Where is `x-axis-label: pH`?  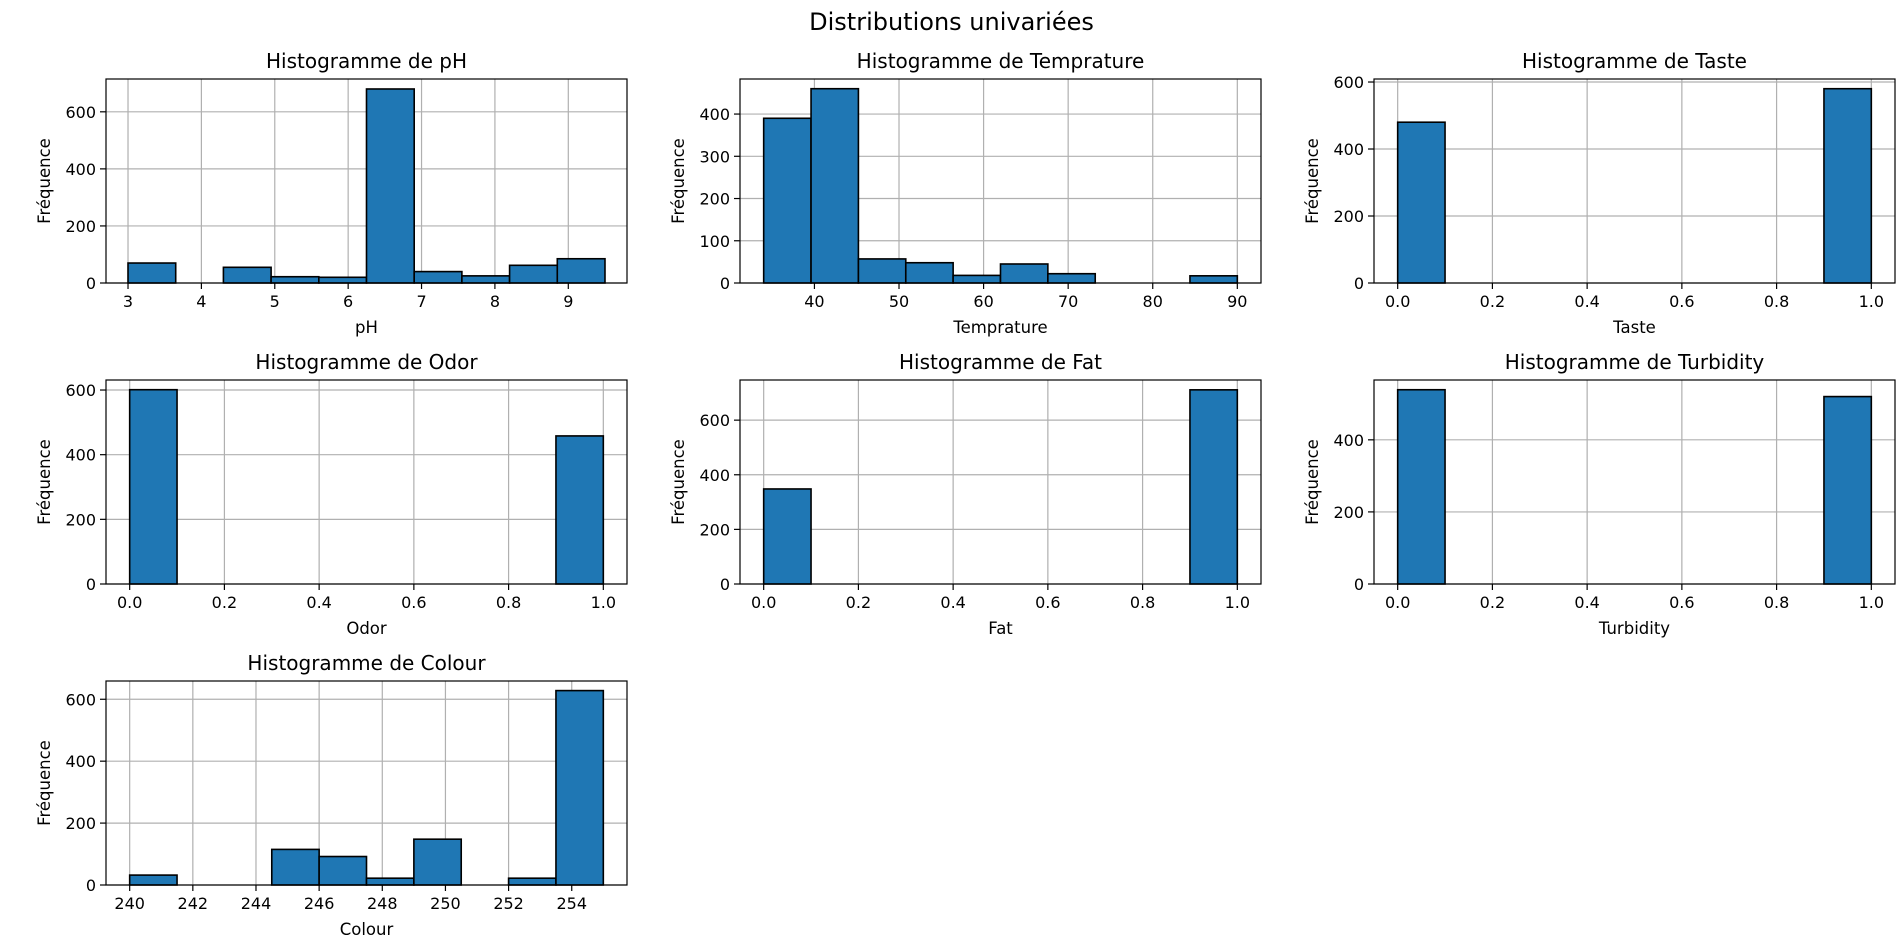 x-axis-label: pH is located at coordinates (366, 327).